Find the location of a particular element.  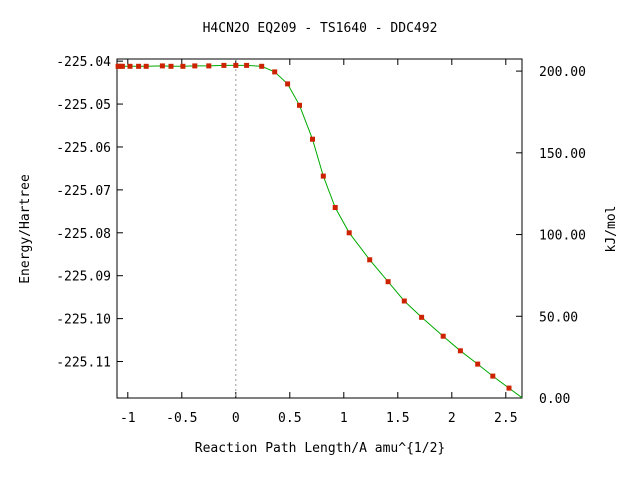

y2-tick-label: 150.00 is located at coordinates (562, 154).